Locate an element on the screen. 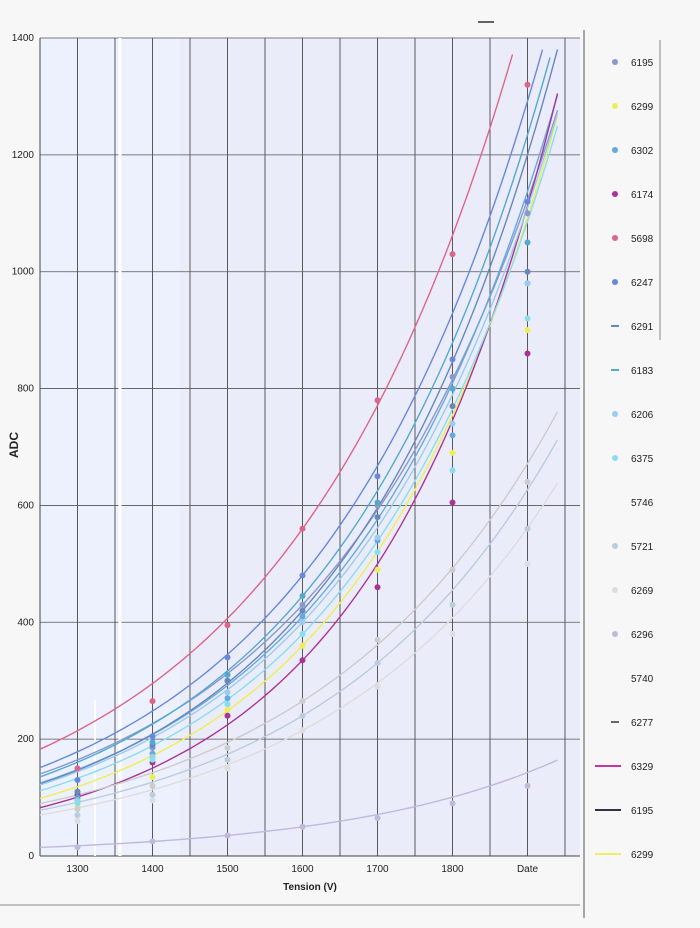 The width and height of the screenshot is (700, 928). legend-label: 6296 is located at coordinates (642, 635).